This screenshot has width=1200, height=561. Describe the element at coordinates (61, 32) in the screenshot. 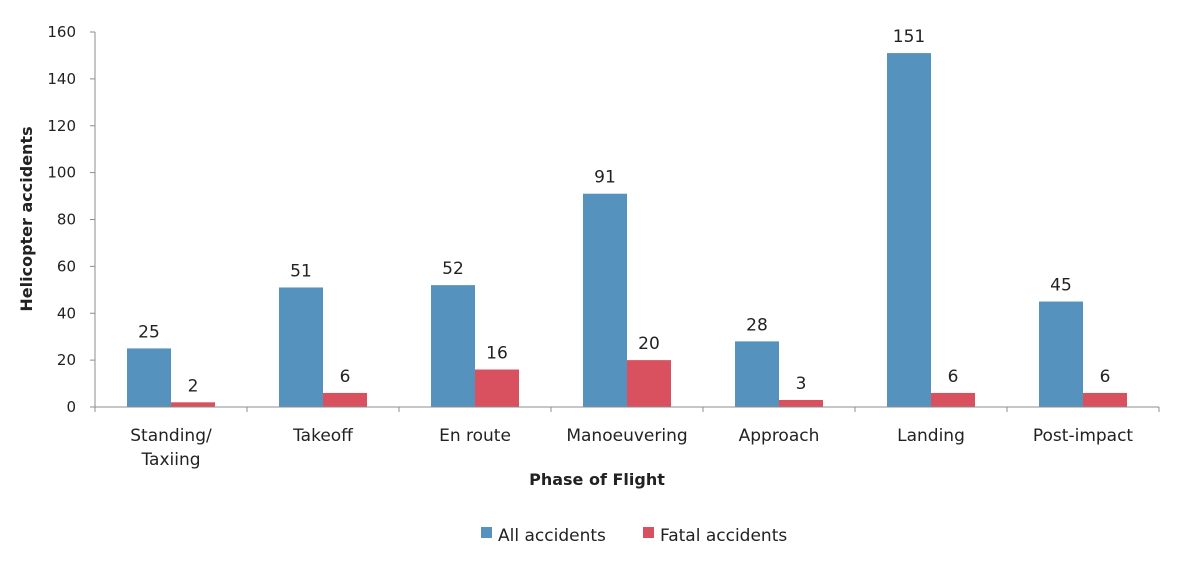

I see `y-tick-label: 160` at that location.